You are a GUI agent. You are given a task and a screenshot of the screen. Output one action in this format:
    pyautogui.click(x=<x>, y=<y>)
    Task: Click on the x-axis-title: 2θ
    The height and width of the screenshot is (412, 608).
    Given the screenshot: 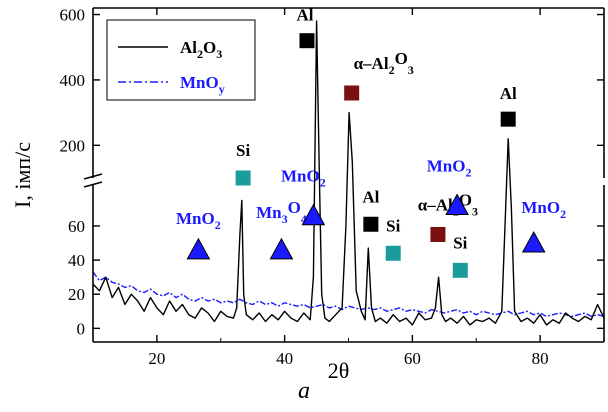 What is the action you would take?
    pyautogui.click(x=339, y=370)
    